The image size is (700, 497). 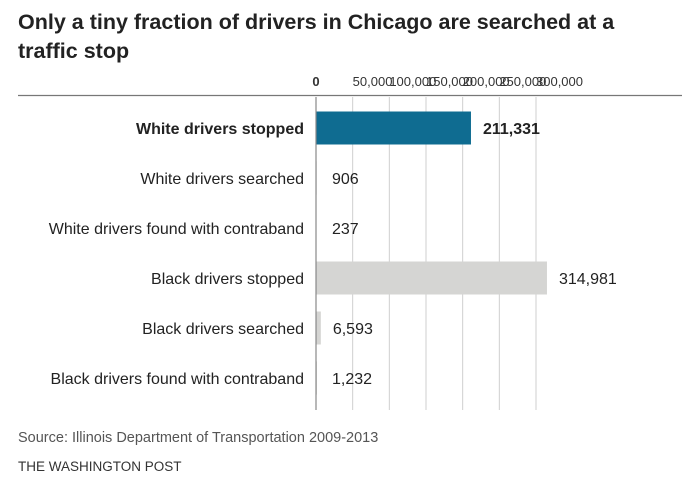 I want to click on x-tick-label: 0, so click(x=315, y=81).